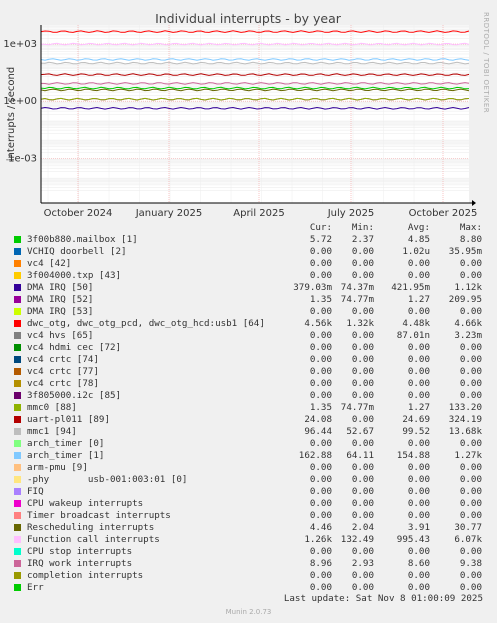 Image resolution: width=497 pixels, height=623 pixels. Describe the element at coordinates (360, 323) in the screenshot. I see `legend-min: 1.32k` at that location.